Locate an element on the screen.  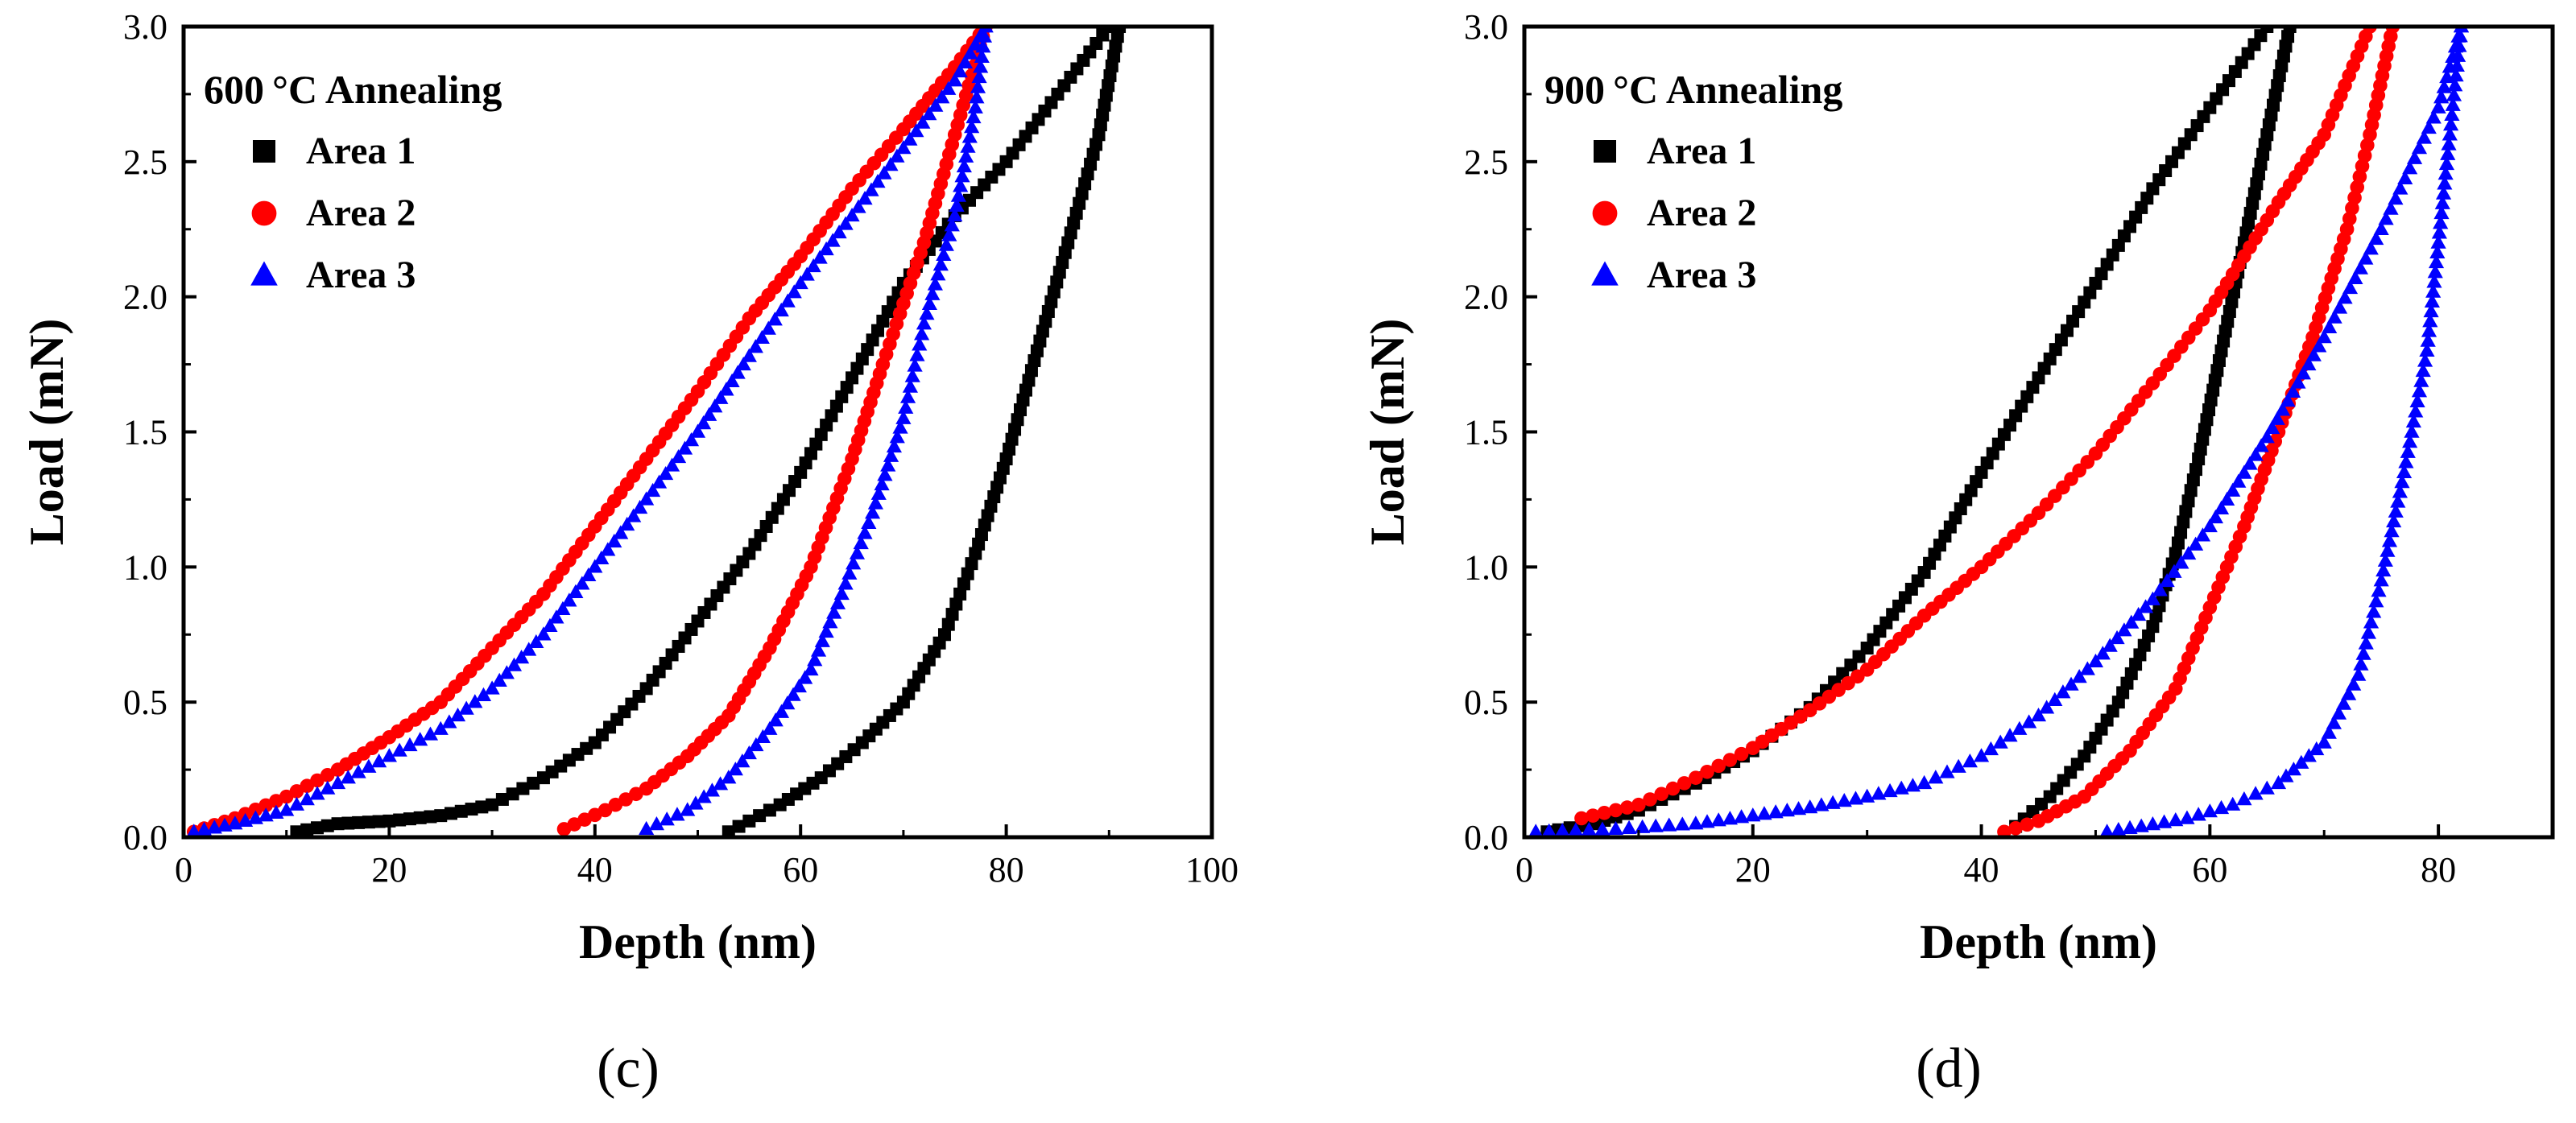
y-tick-label: 3.0 is located at coordinates (145, 27).